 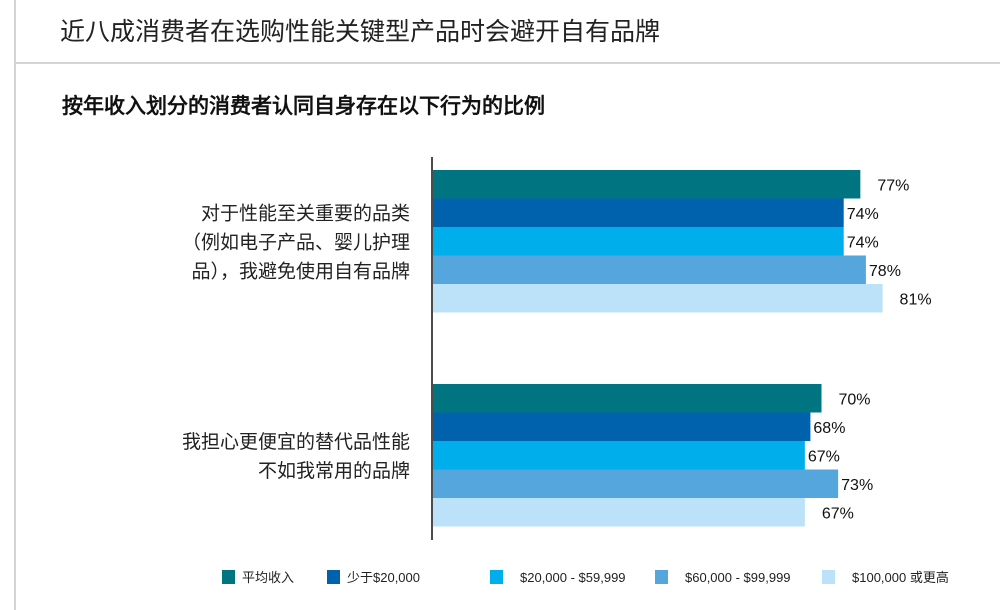 I want to click on chart-subtitle: 按年收入划分的消费者认同自身存在以下行为的比例, so click(x=303, y=106).